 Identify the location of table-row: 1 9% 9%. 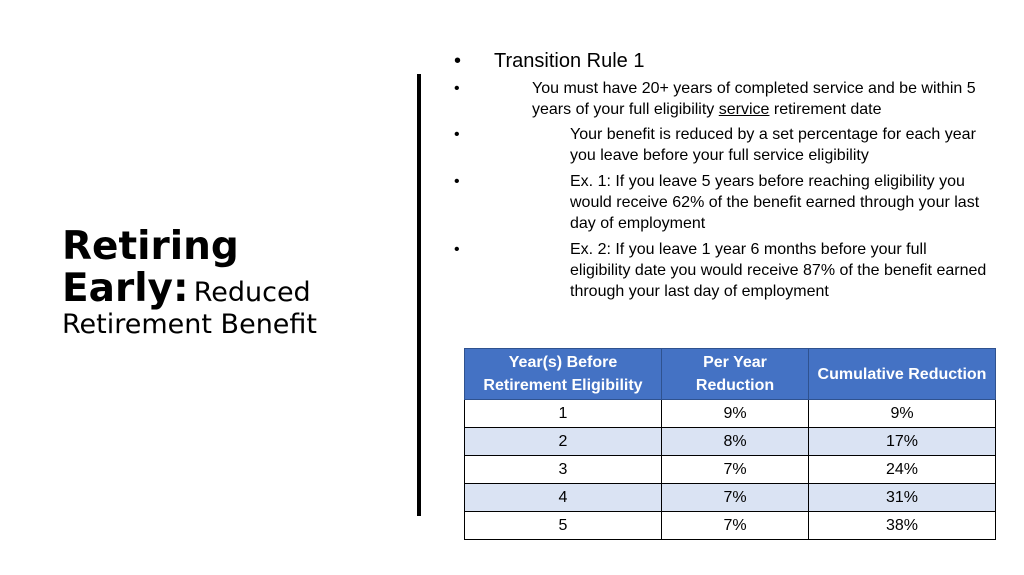
(730, 413).